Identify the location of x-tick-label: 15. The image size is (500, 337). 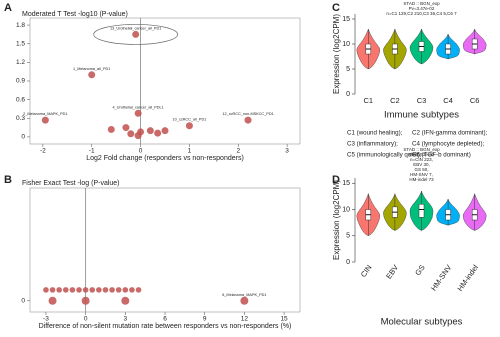
(284, 319).